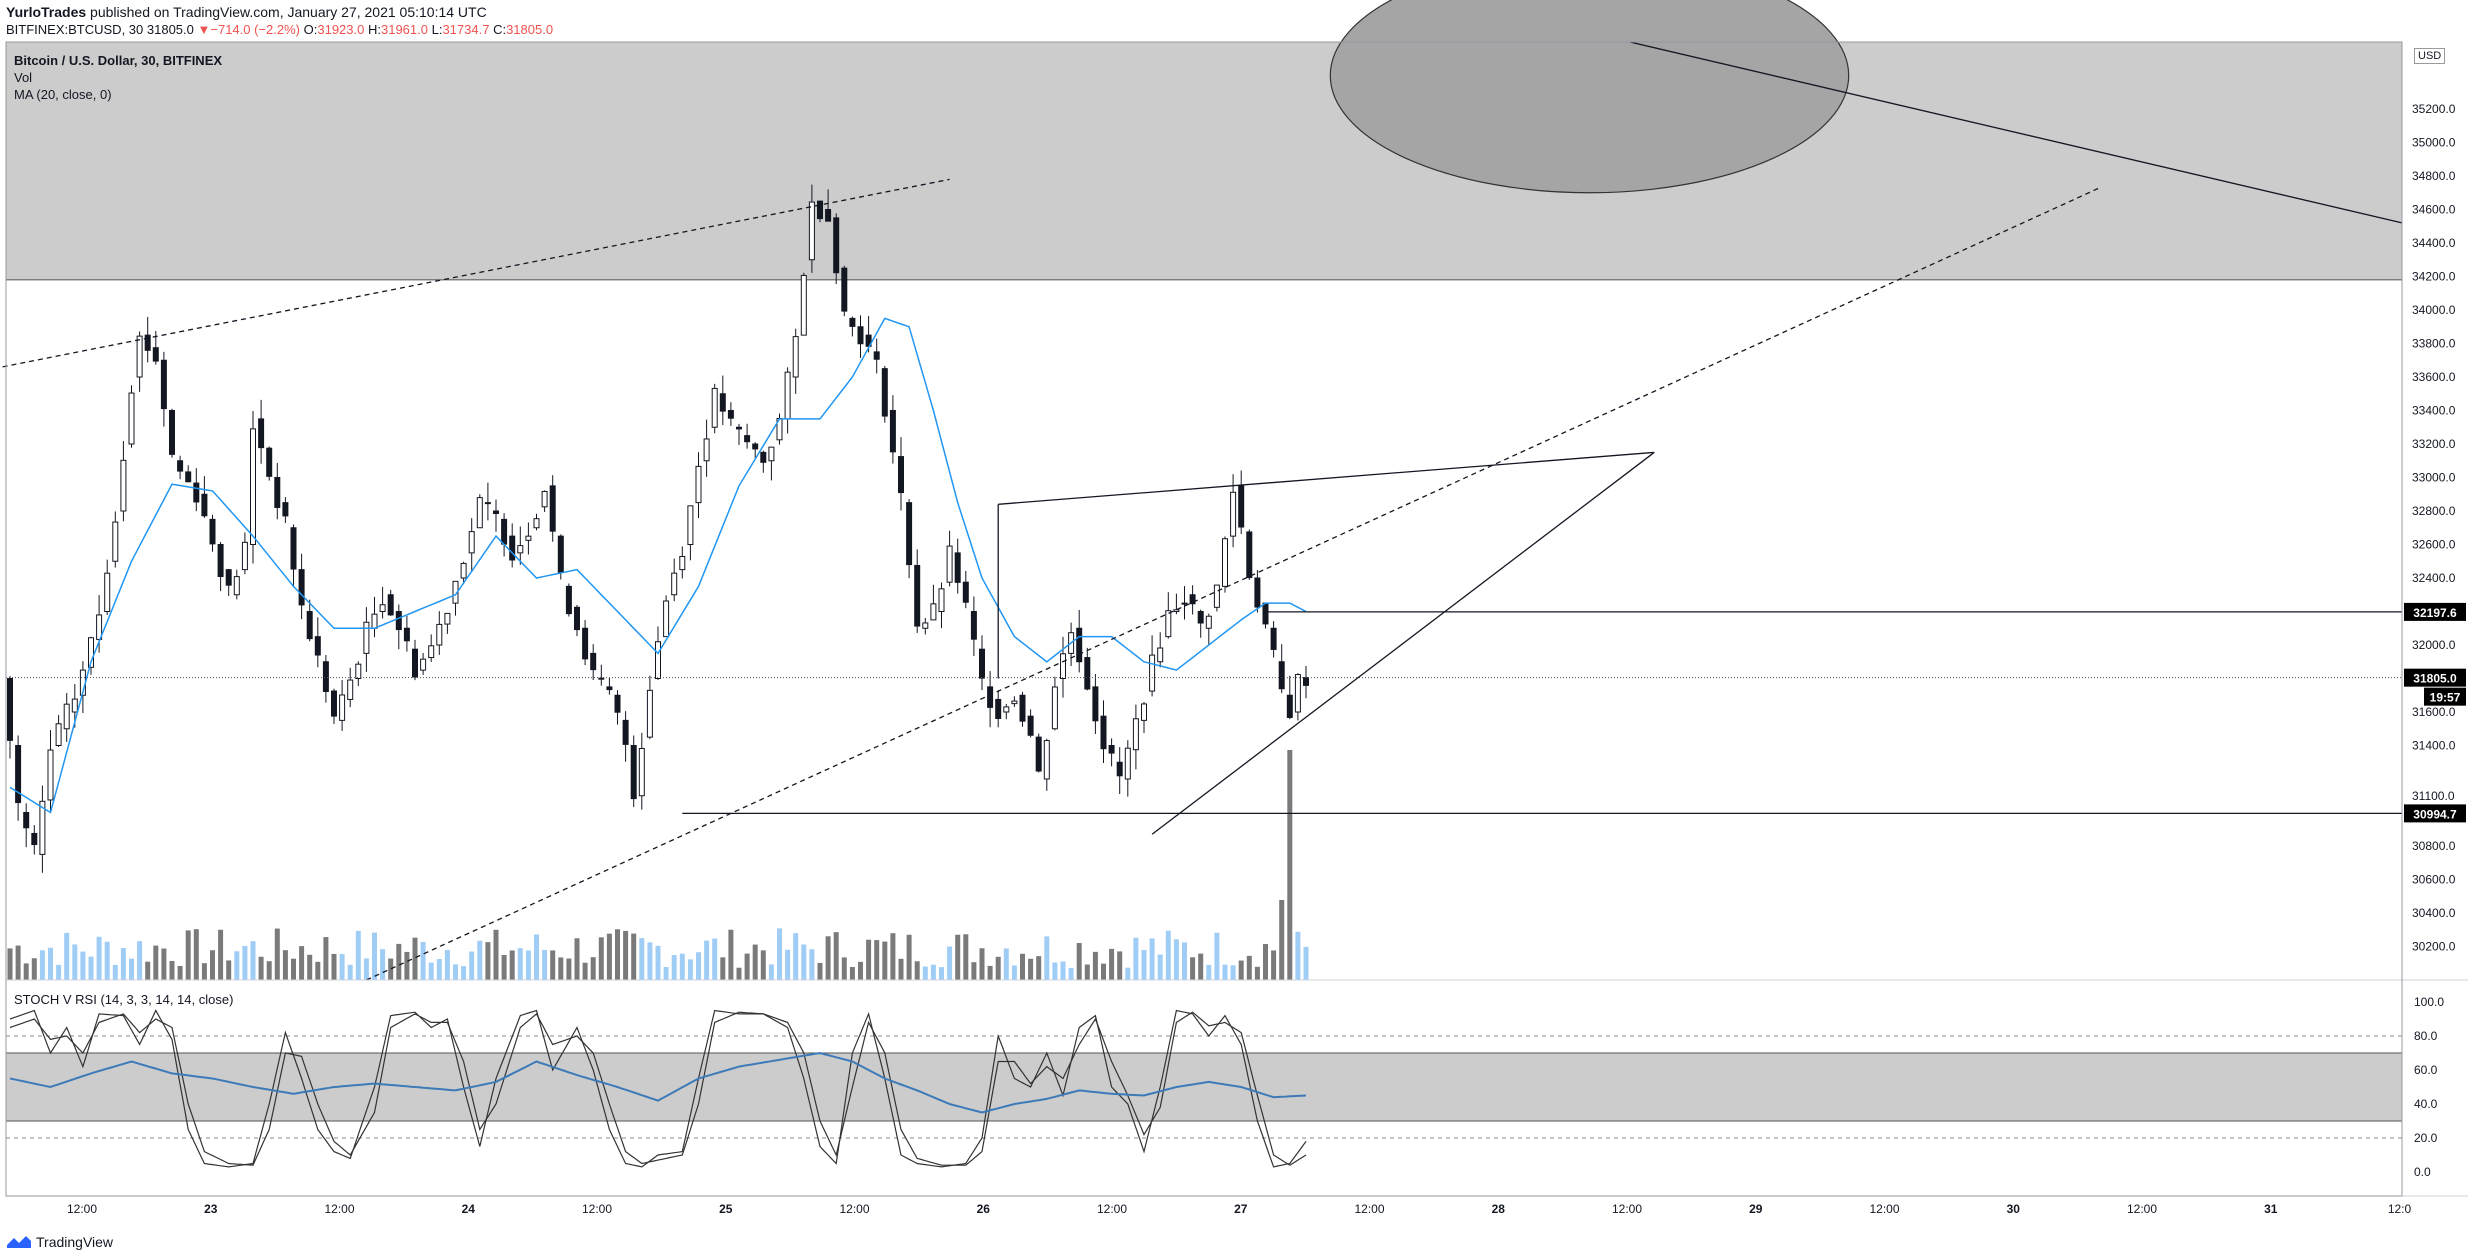  I want to click on stoch-rsi-pane, so click(1236, 1103).